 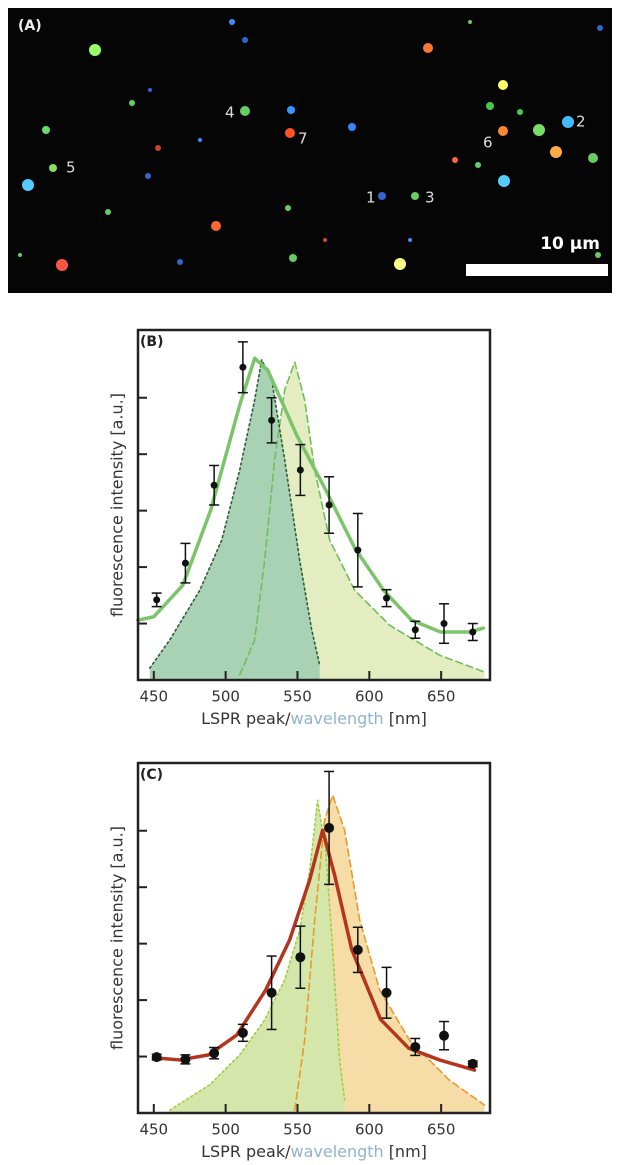 What do you see at coordinates (581, 122) in the screenshot?
I see `particle-label: 2` at bounding box center [581, 122].